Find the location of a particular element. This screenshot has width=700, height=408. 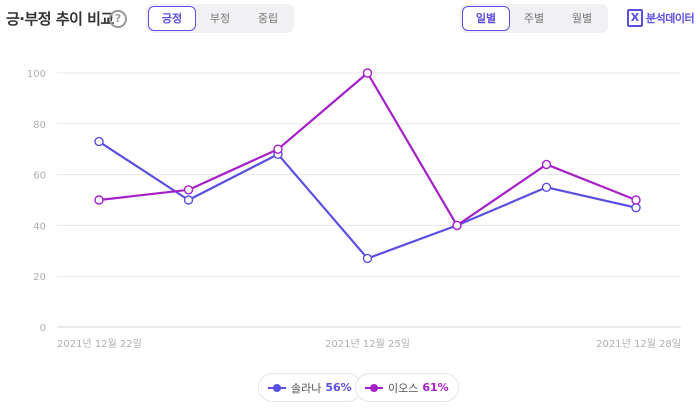

legend-item-eos: 이오스 61% is located at coordinates (407, 387).